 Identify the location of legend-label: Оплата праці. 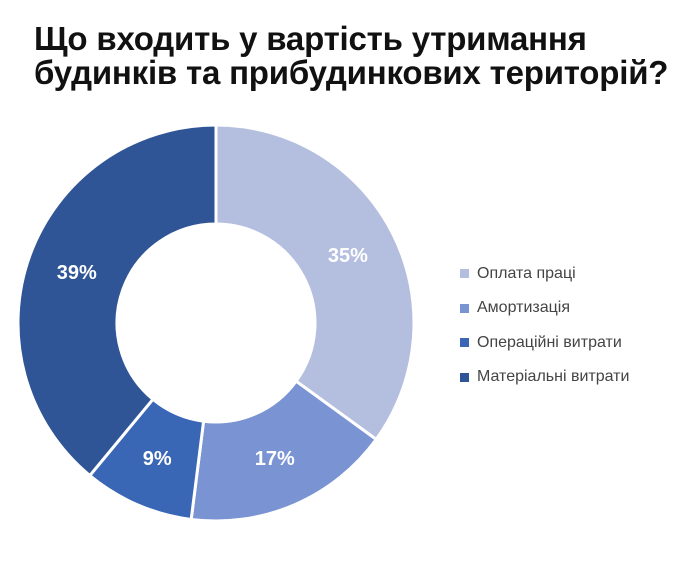
(526, 273).